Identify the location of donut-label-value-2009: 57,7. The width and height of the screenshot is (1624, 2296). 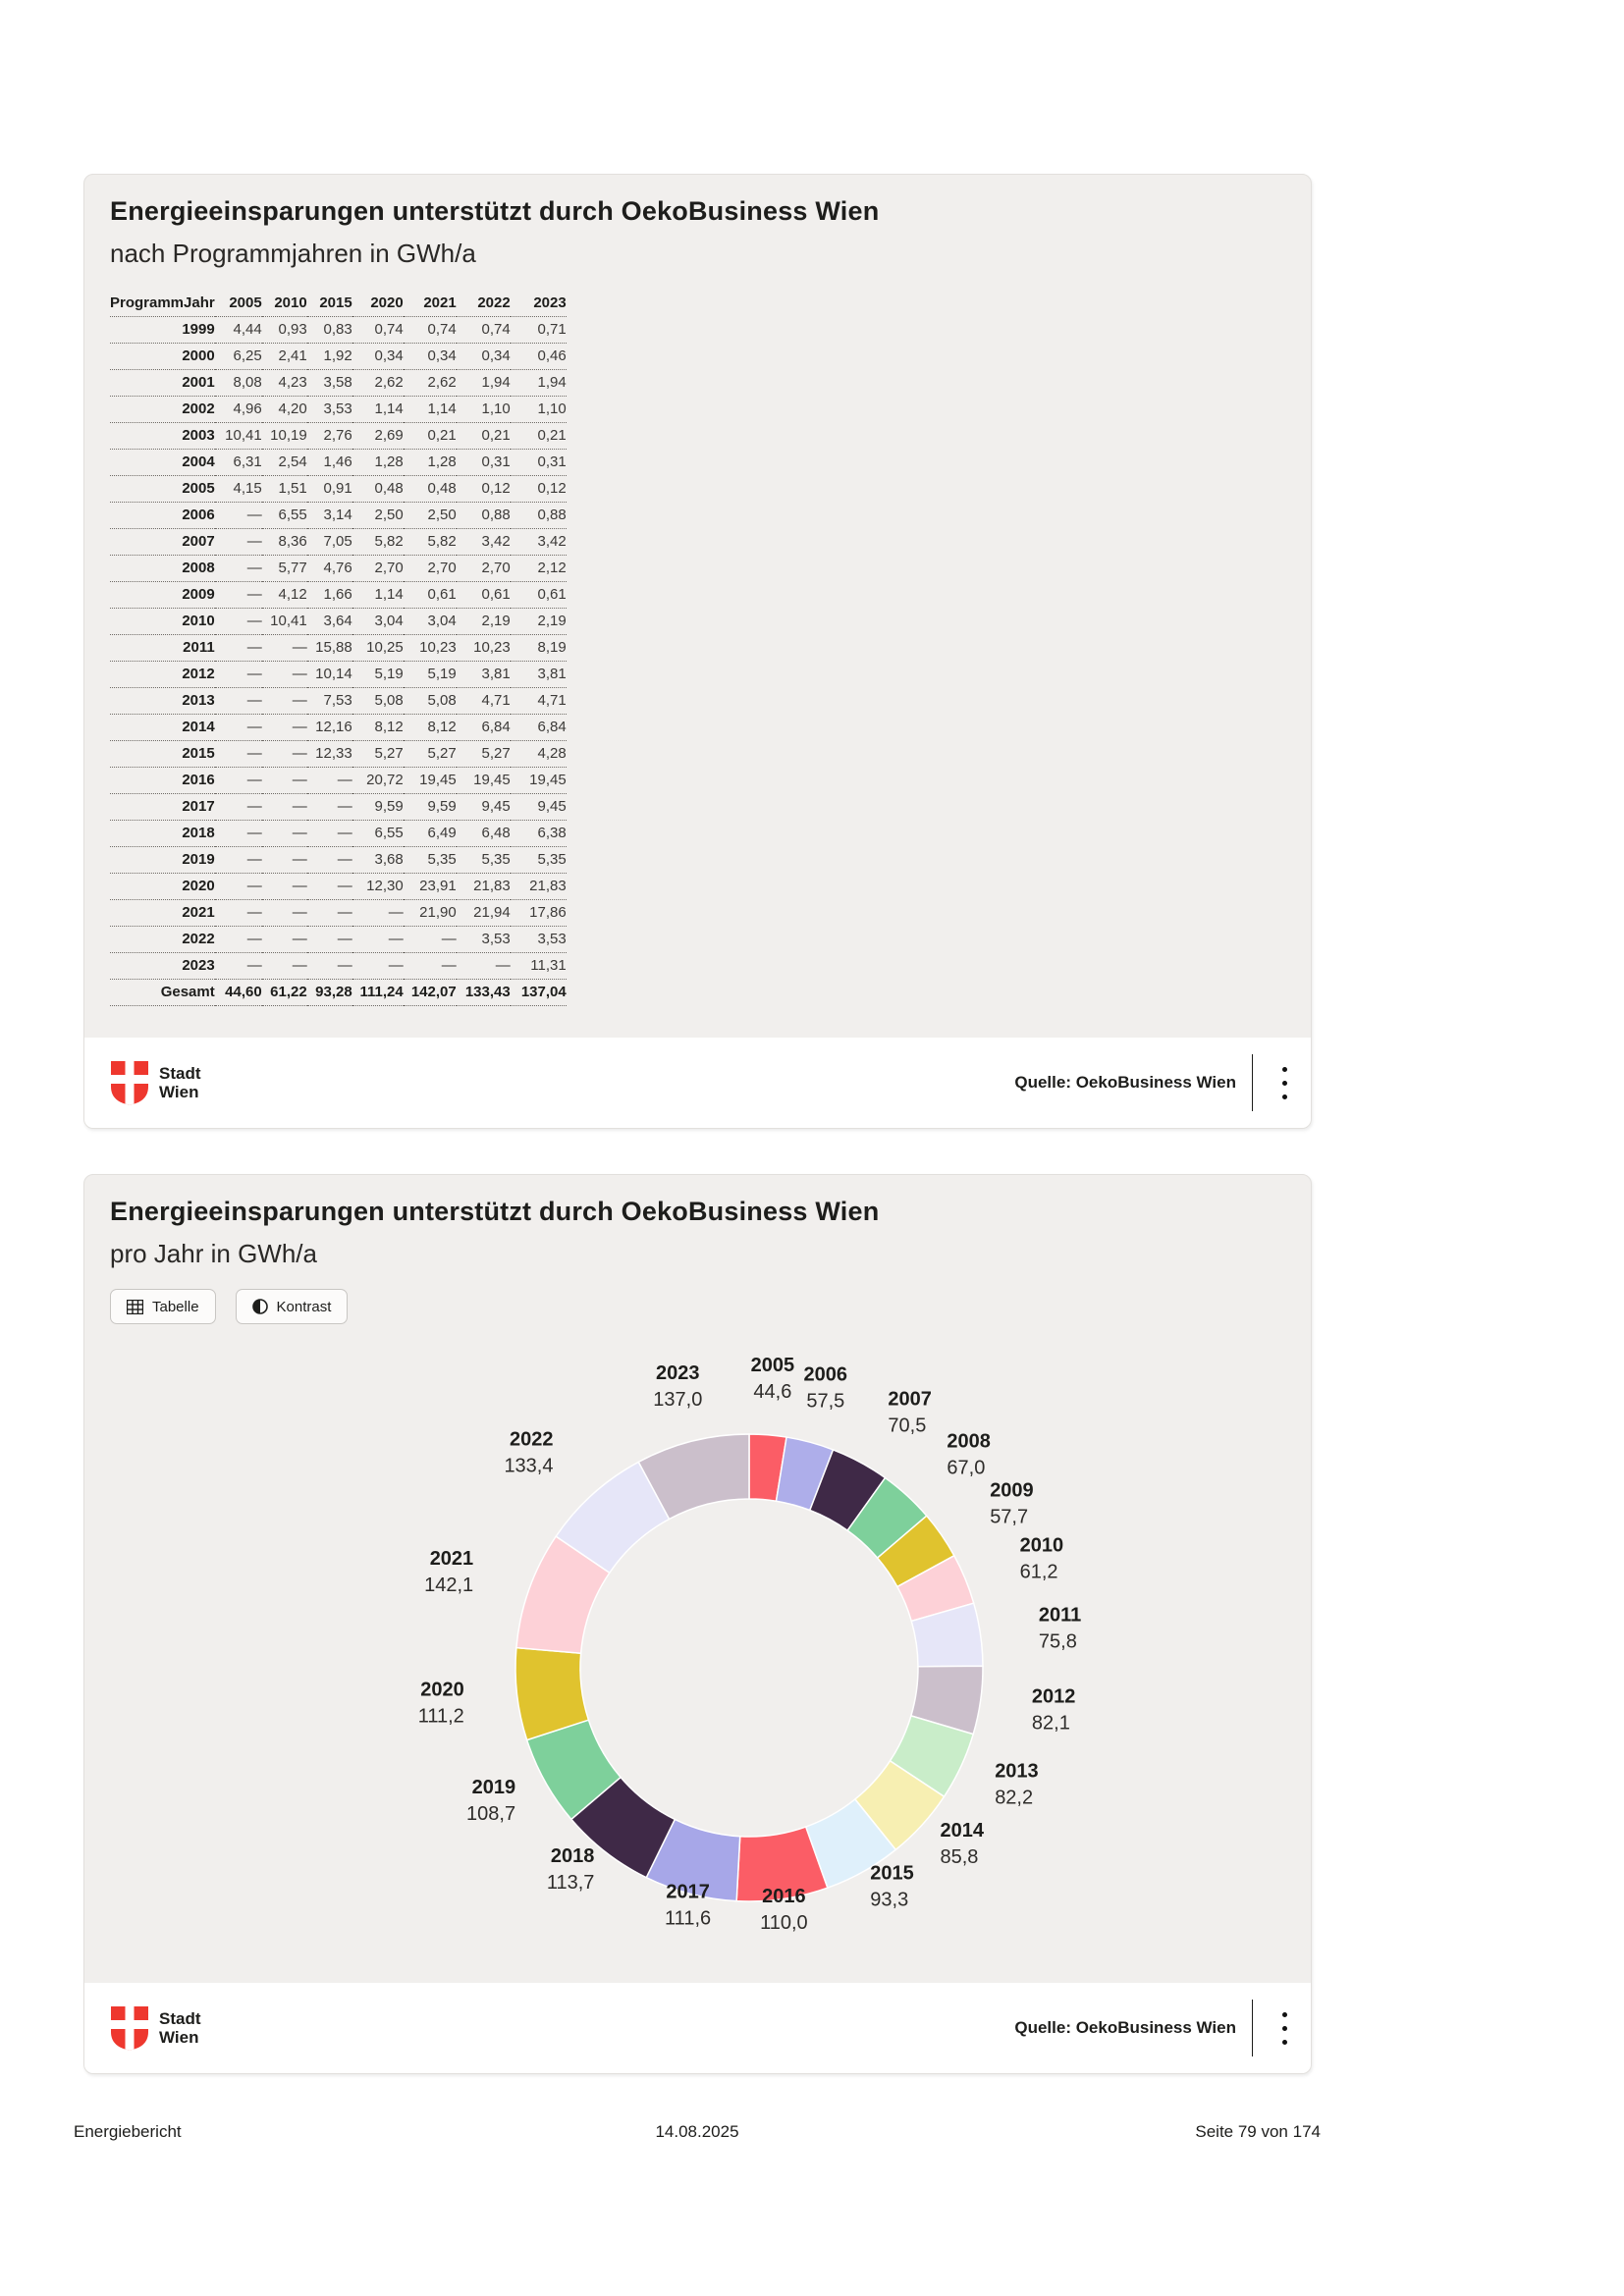
(1009, 1517).